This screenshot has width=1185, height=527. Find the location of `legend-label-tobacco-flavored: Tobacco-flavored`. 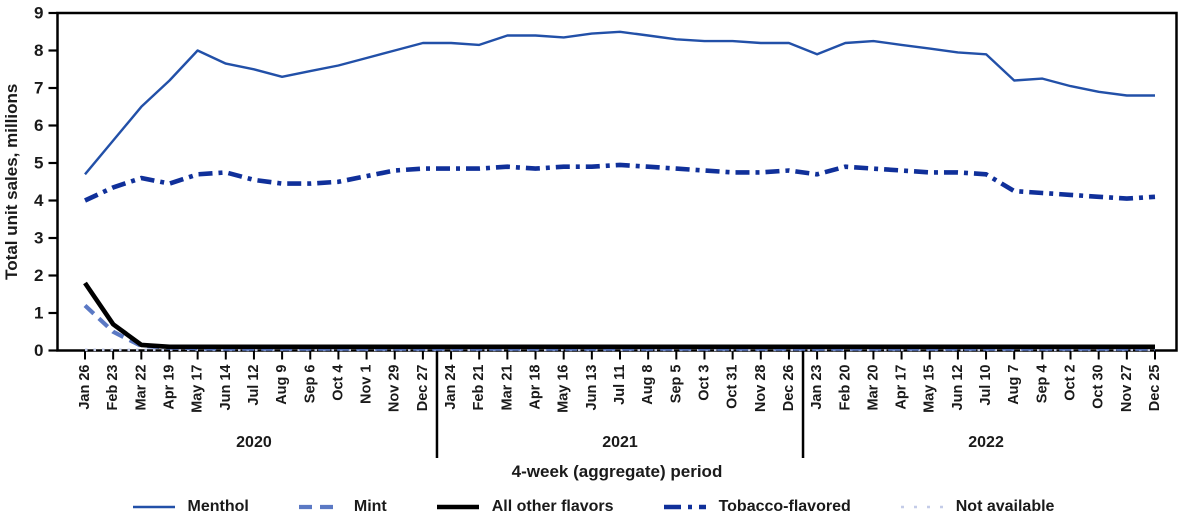

legend-label-tobacco-flavored: Tobacco-flavored is located at coordinates (784, 506).